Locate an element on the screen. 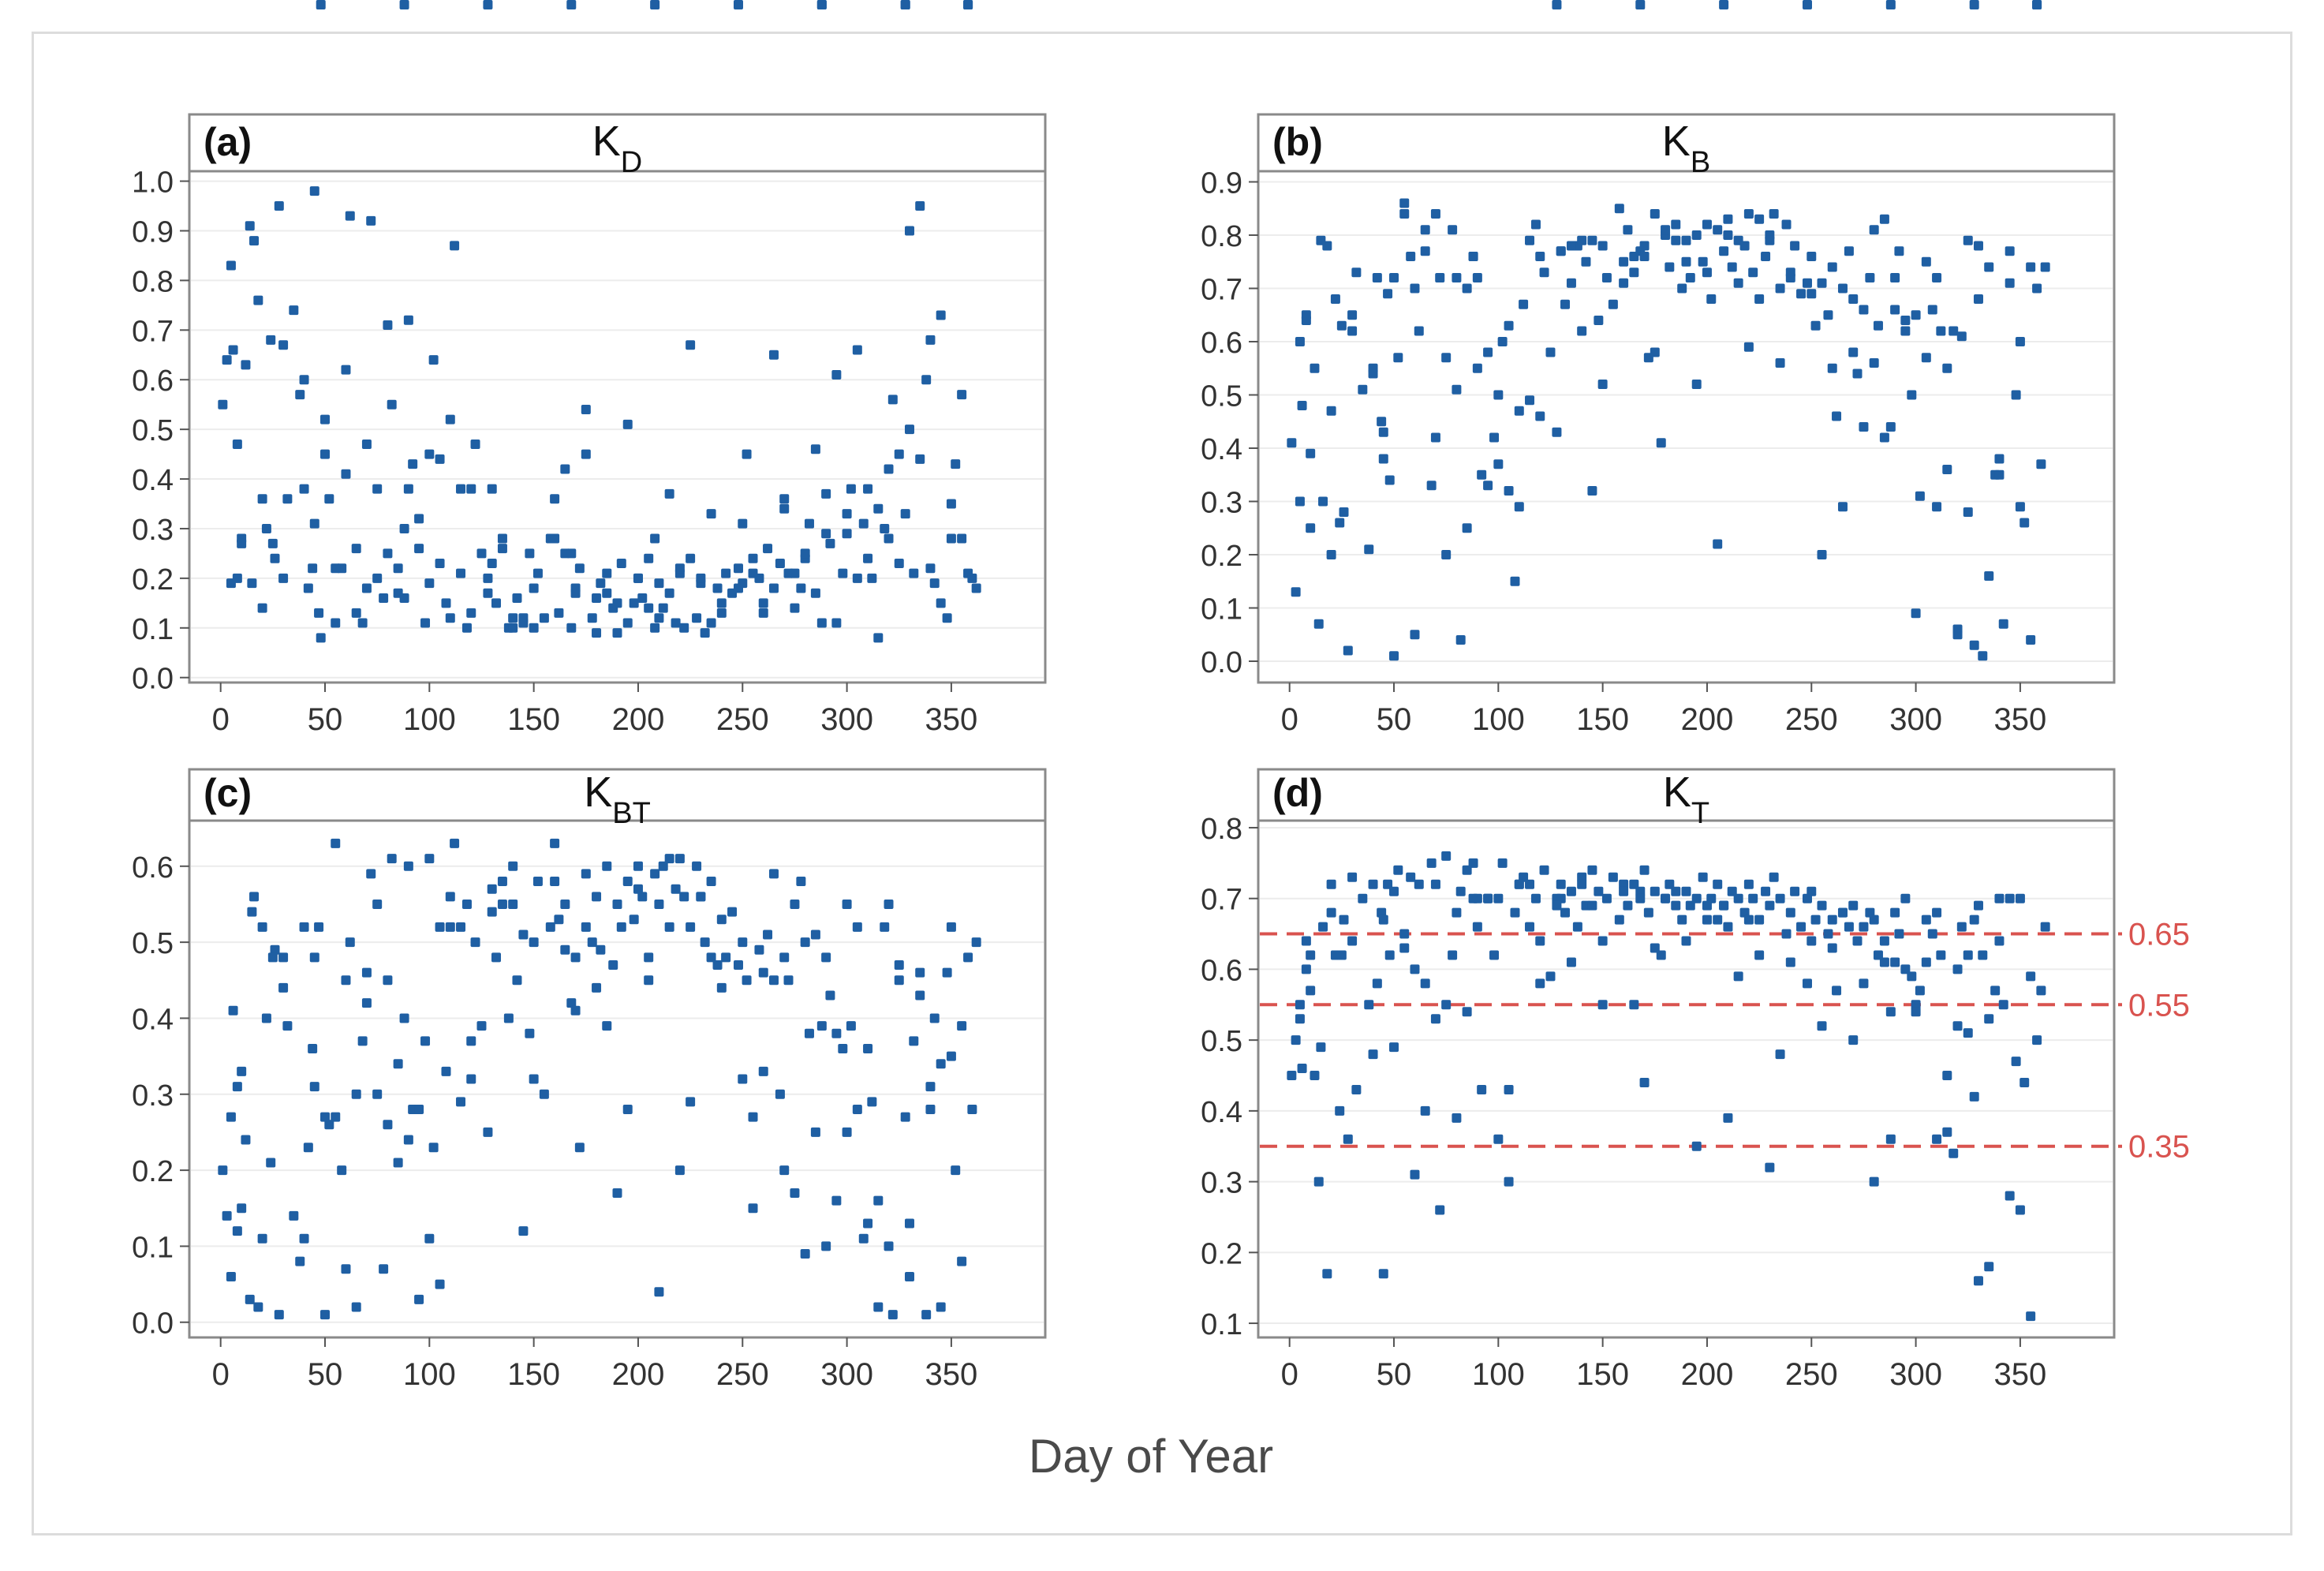  panel-c-title-subscript: BT is located at coordinates (631, 813).